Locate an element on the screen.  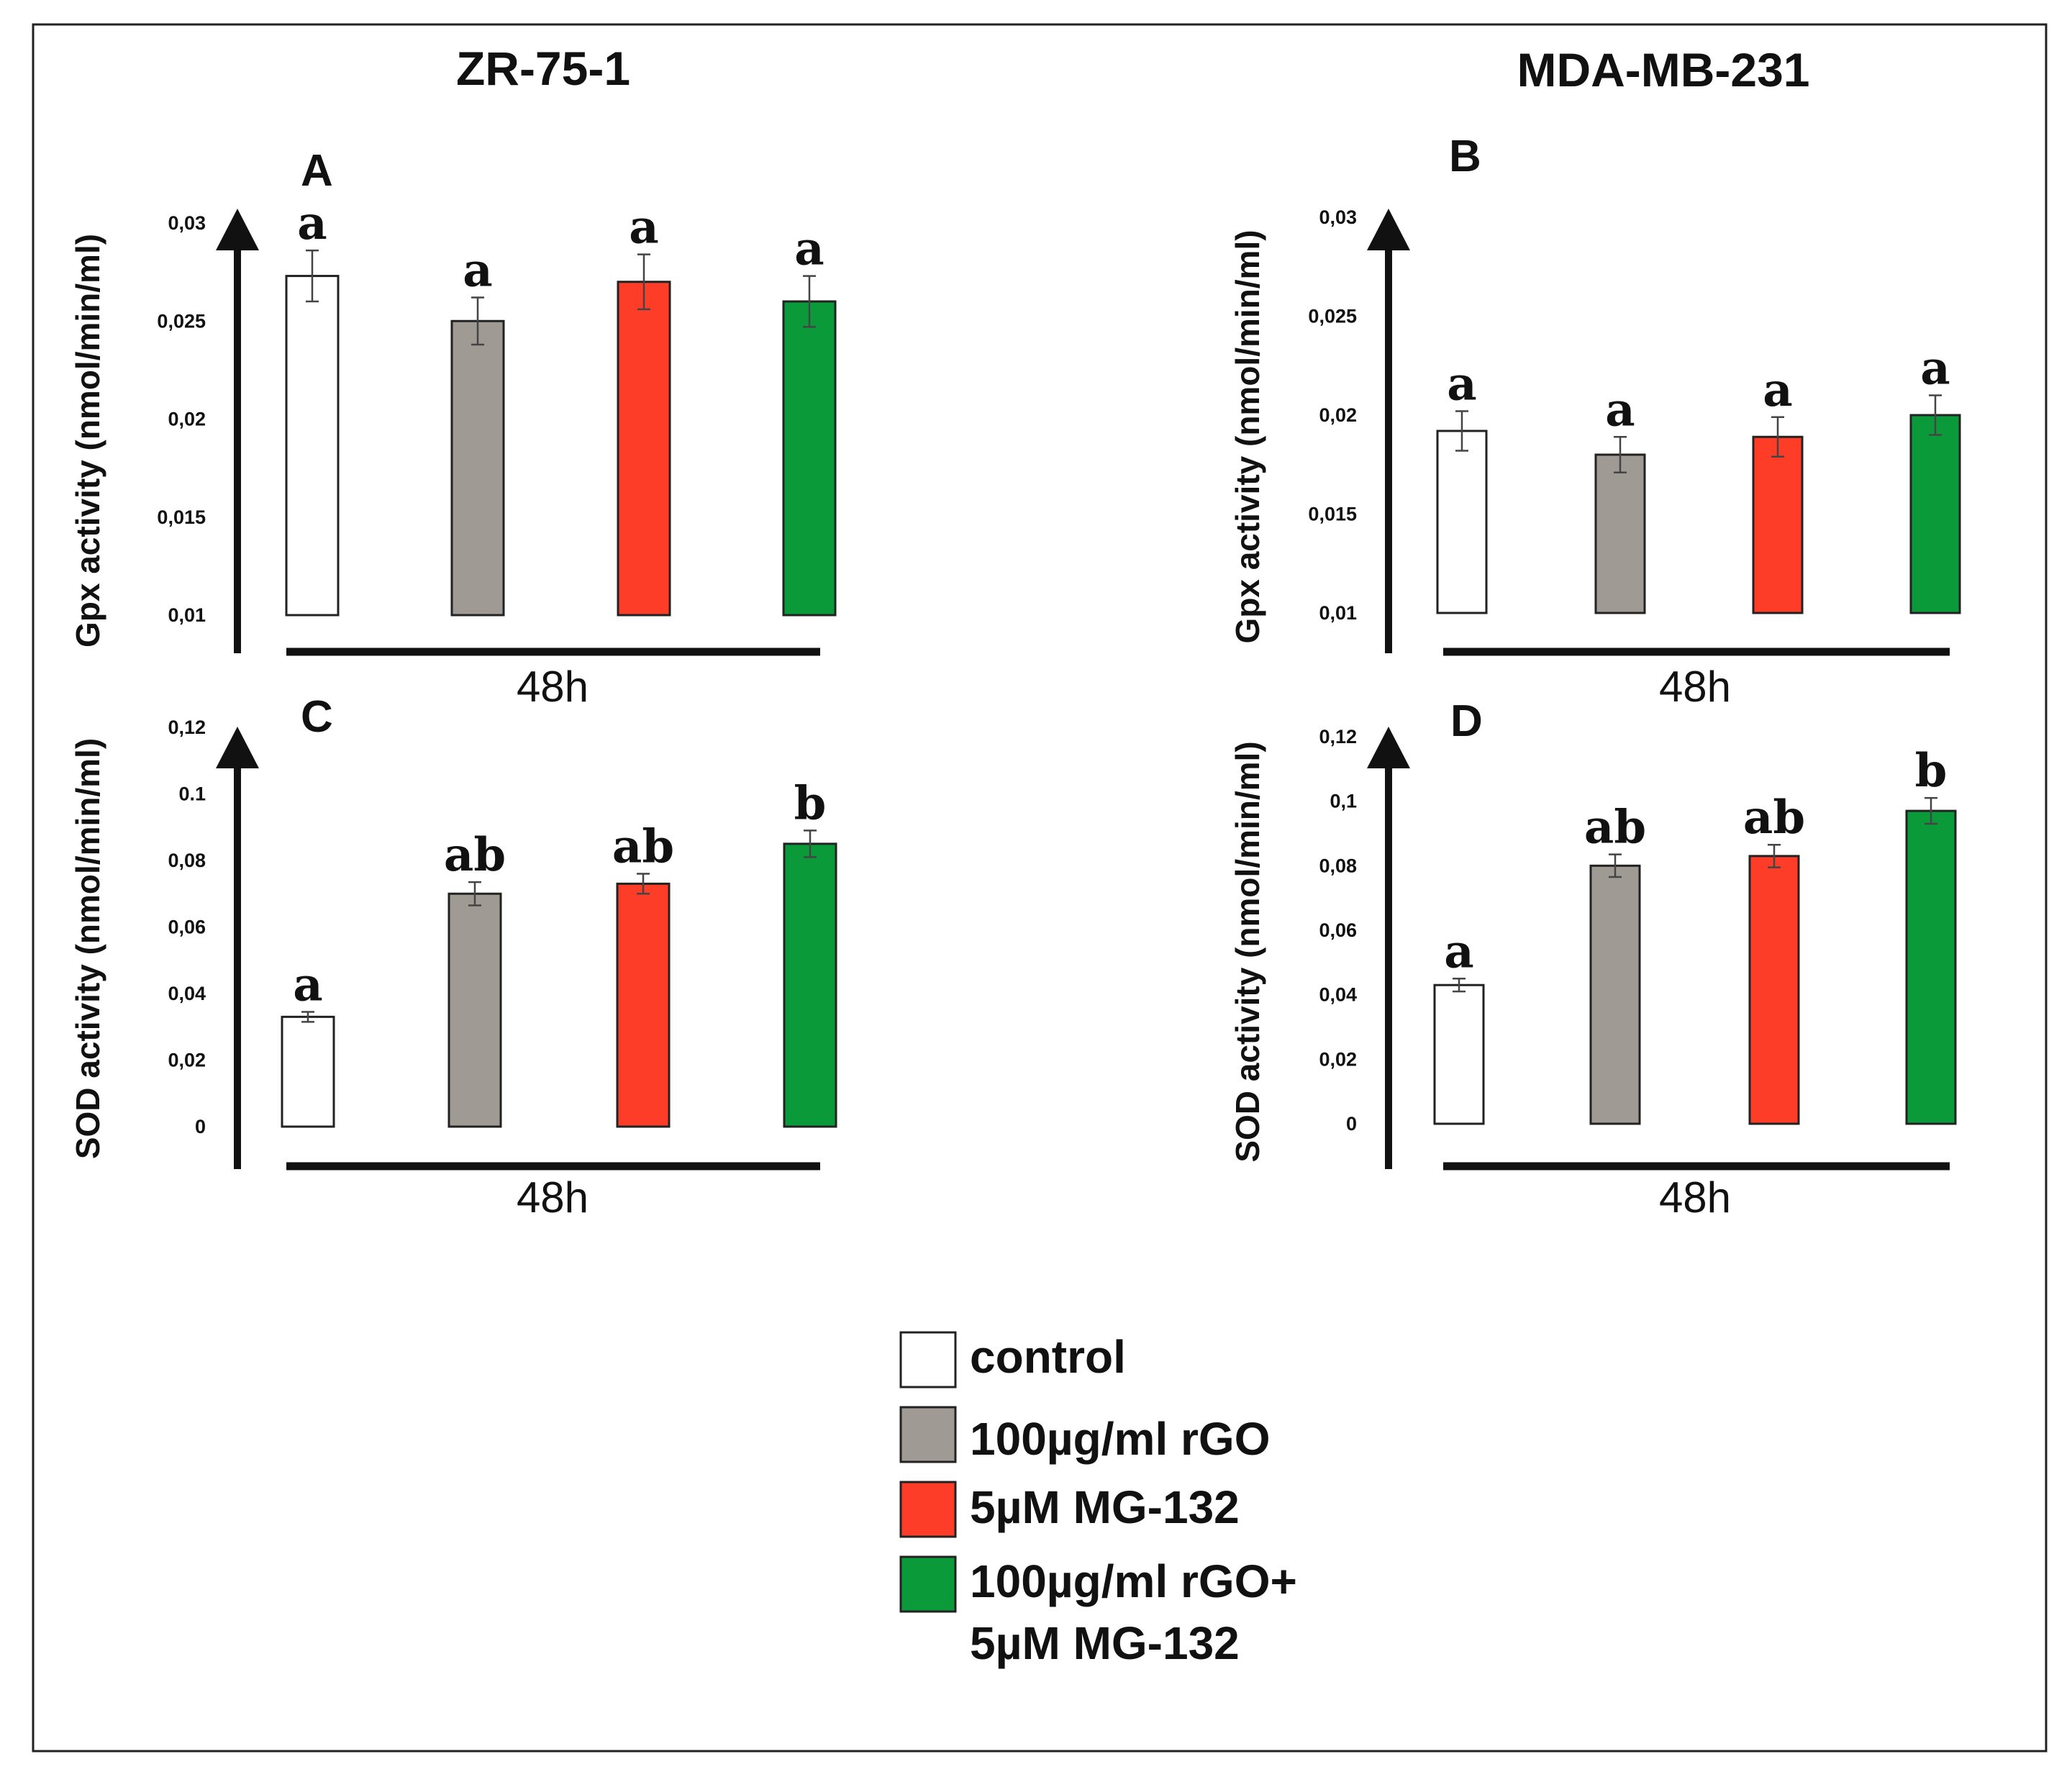
panel-letter: C is located at coordinates (317, 717).